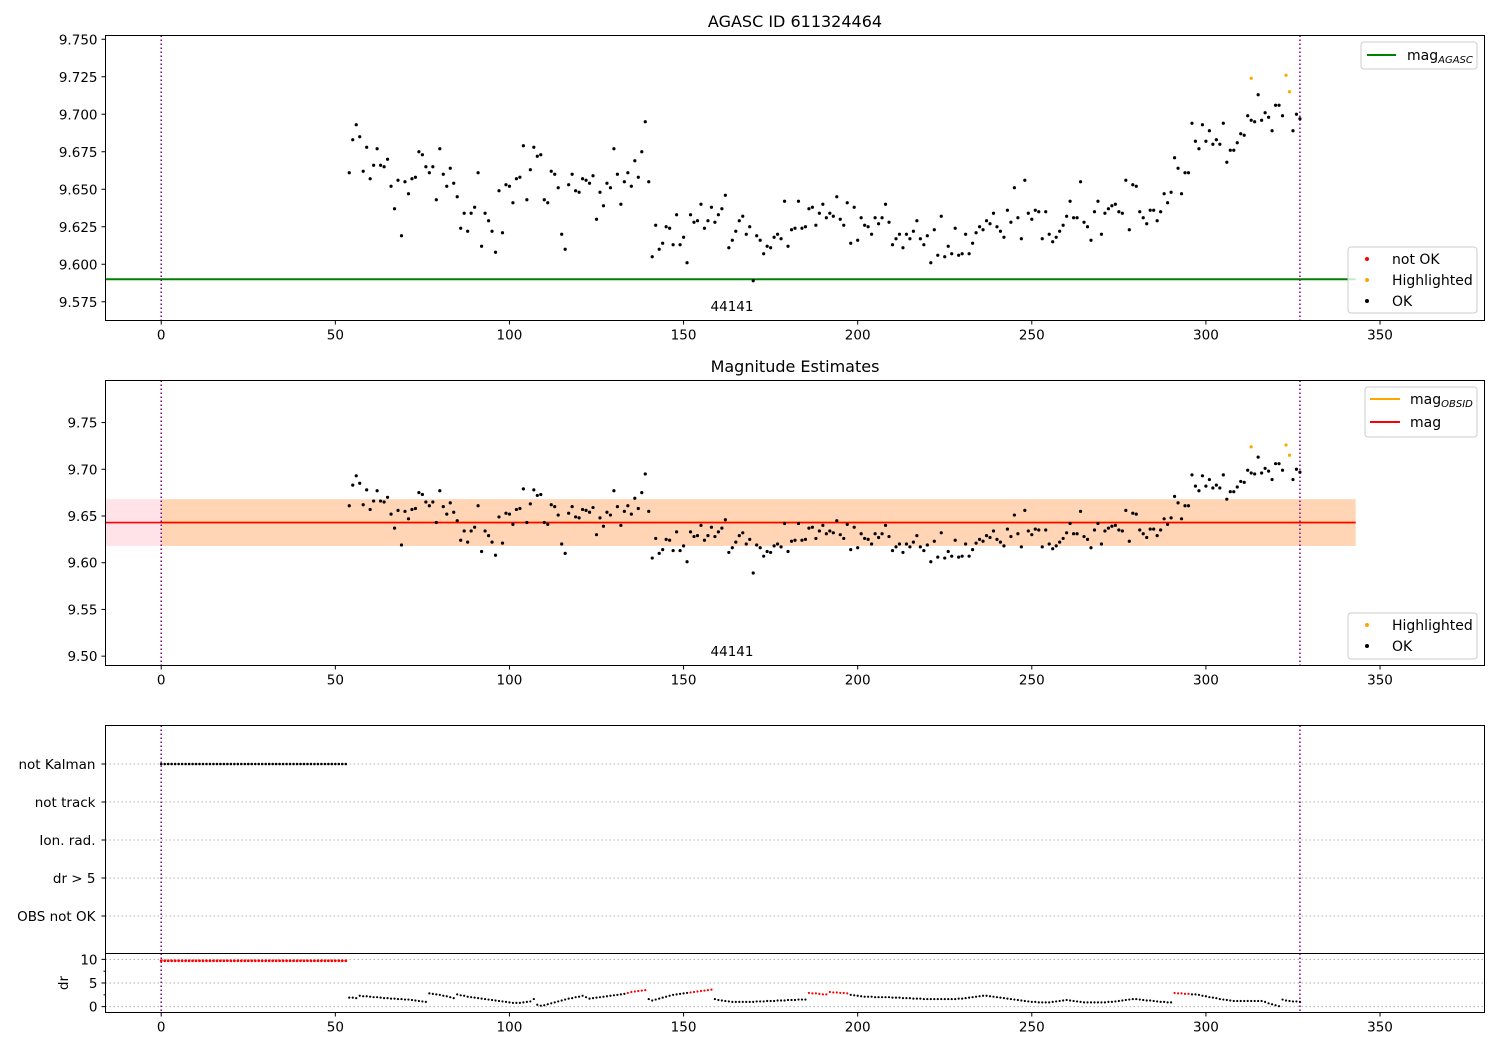  What do you see at coordinates (1402, 302) in the screenshot?
I see `legend-label-ok: OK` at bounding box center [1402, 302].